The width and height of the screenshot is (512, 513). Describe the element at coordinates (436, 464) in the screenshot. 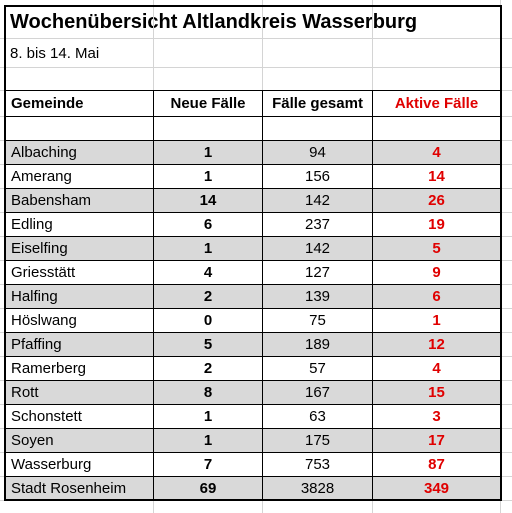

I see `table-cell: 87` at that location.